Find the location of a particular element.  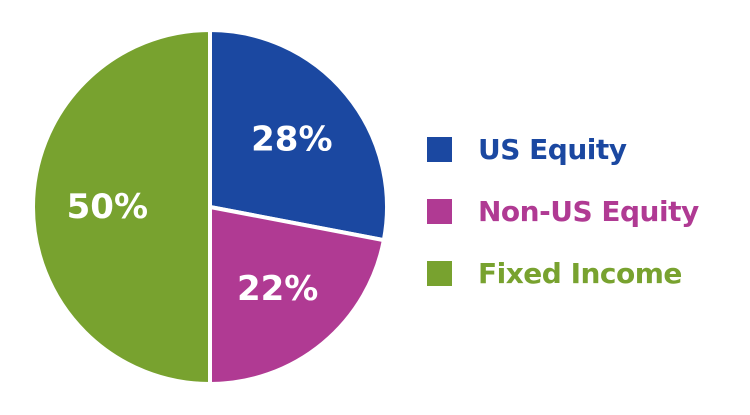

legend-swatch-non-us-equity is located at coordinates (439, 211).